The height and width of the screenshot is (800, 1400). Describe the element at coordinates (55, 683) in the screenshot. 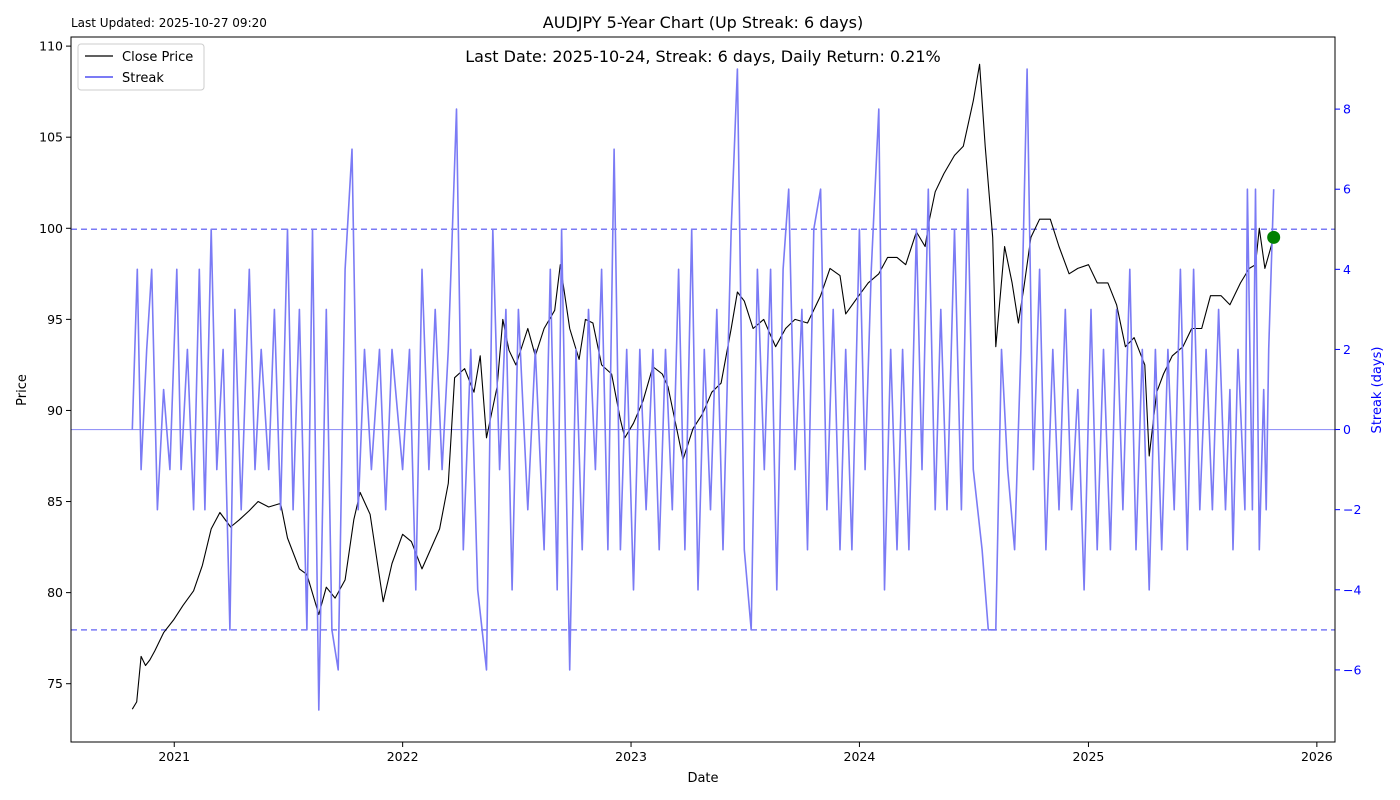

I see `y-tick-label-75: 75` at that location.